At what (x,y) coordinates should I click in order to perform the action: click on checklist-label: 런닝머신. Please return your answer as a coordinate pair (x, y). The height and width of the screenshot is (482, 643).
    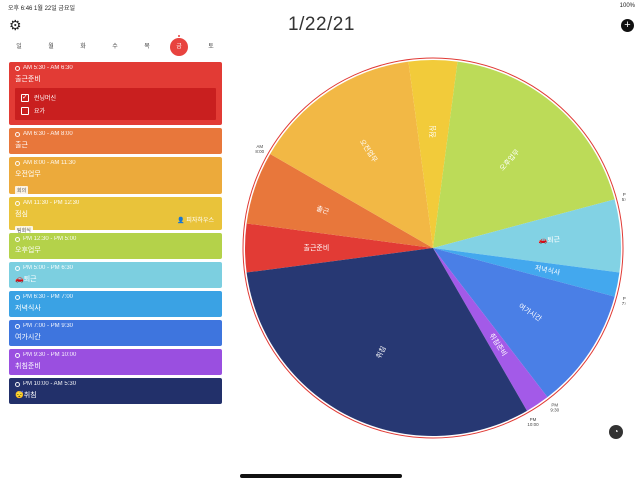
    Looking at the image, I should click on (45, 99).